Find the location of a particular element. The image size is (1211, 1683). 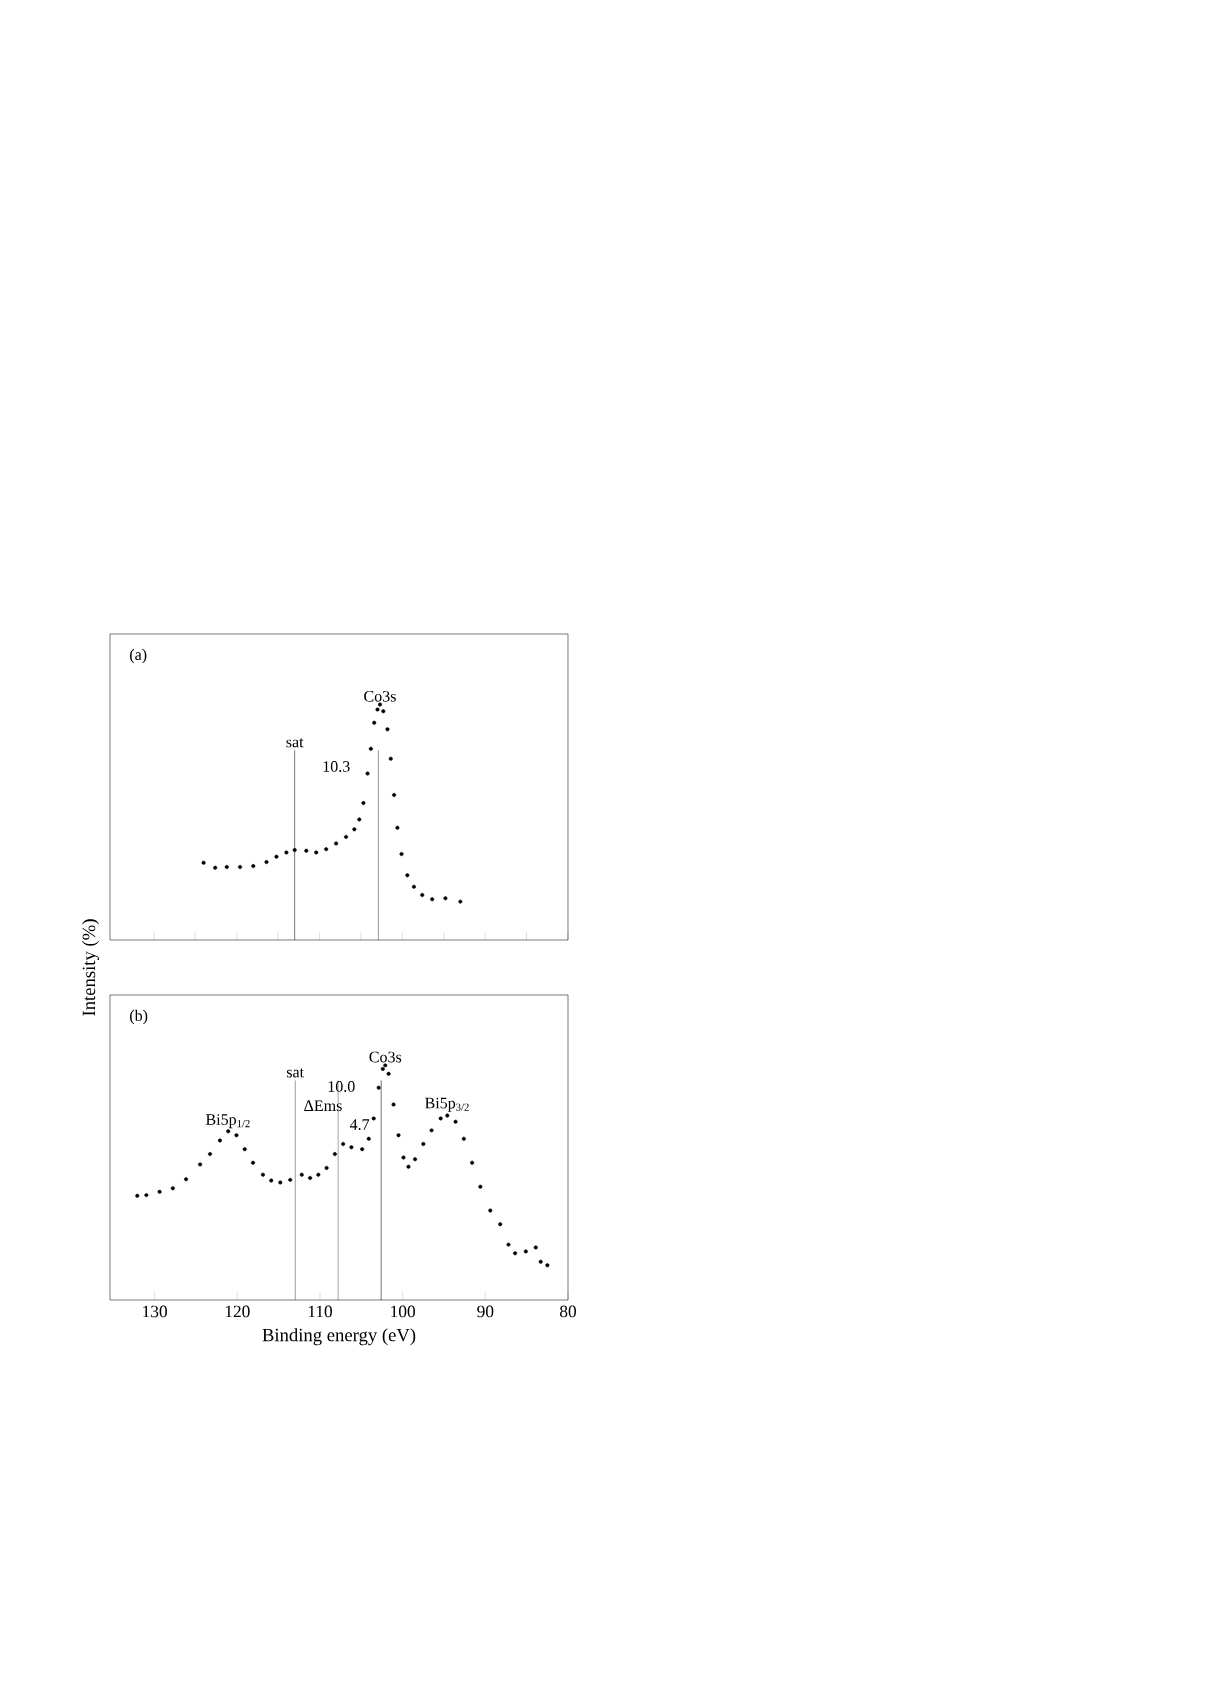

x-axis-title: Binding energy (eV) is located at coordinates (339, 1337).